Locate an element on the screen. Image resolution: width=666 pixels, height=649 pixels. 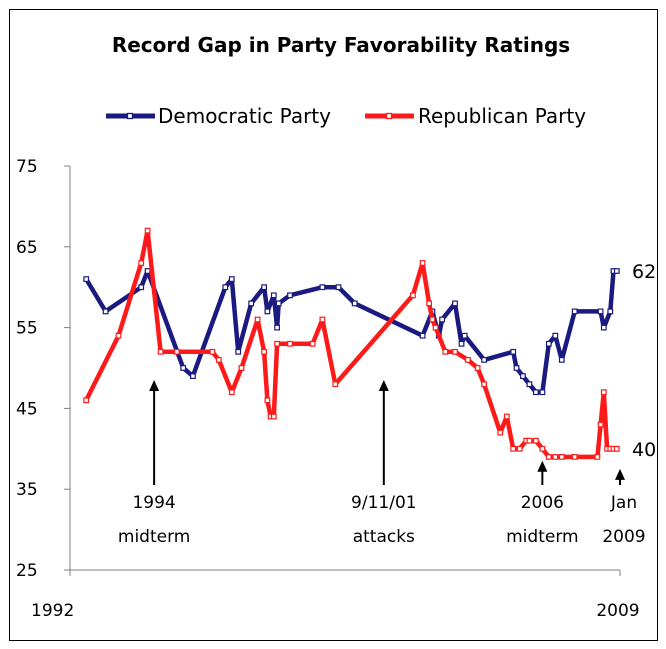
chart-title: Record Gap in Party Favorability Ratings is located at coordinates (341, 45).